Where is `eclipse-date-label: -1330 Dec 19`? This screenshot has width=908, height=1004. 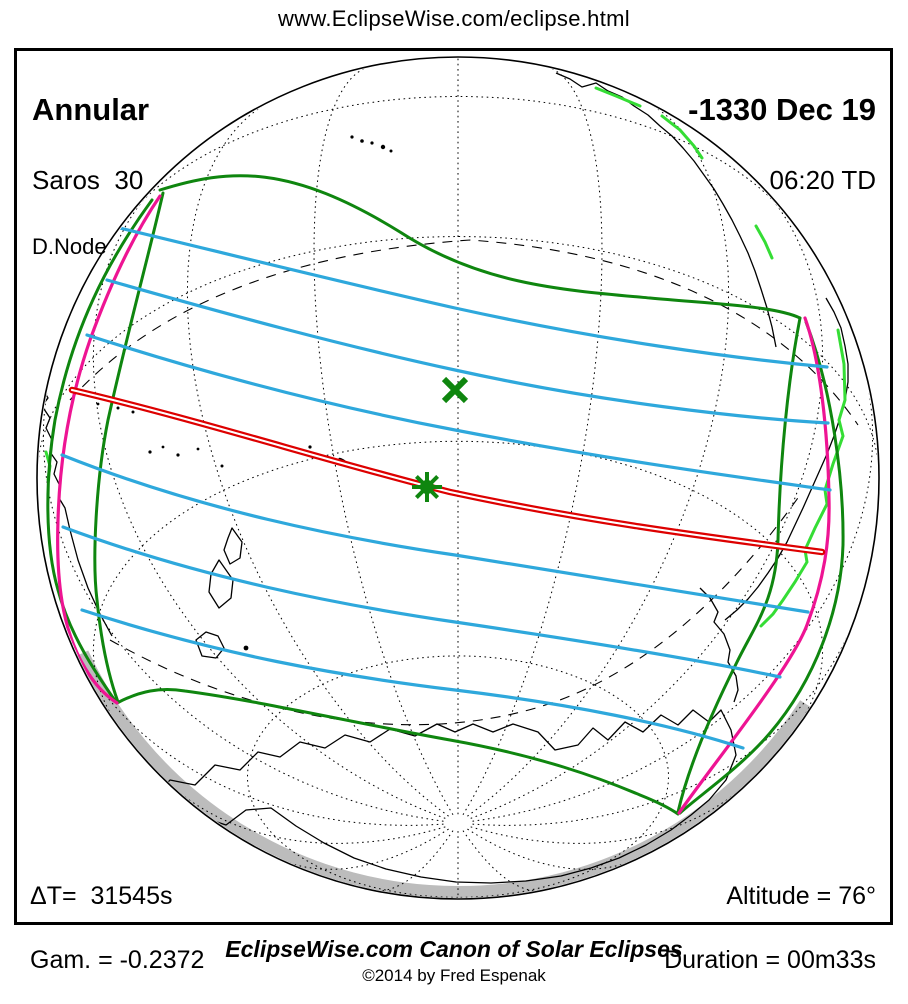 eclipse-date-label: -1330 Dec 19 is located at coordinates (782, 109).